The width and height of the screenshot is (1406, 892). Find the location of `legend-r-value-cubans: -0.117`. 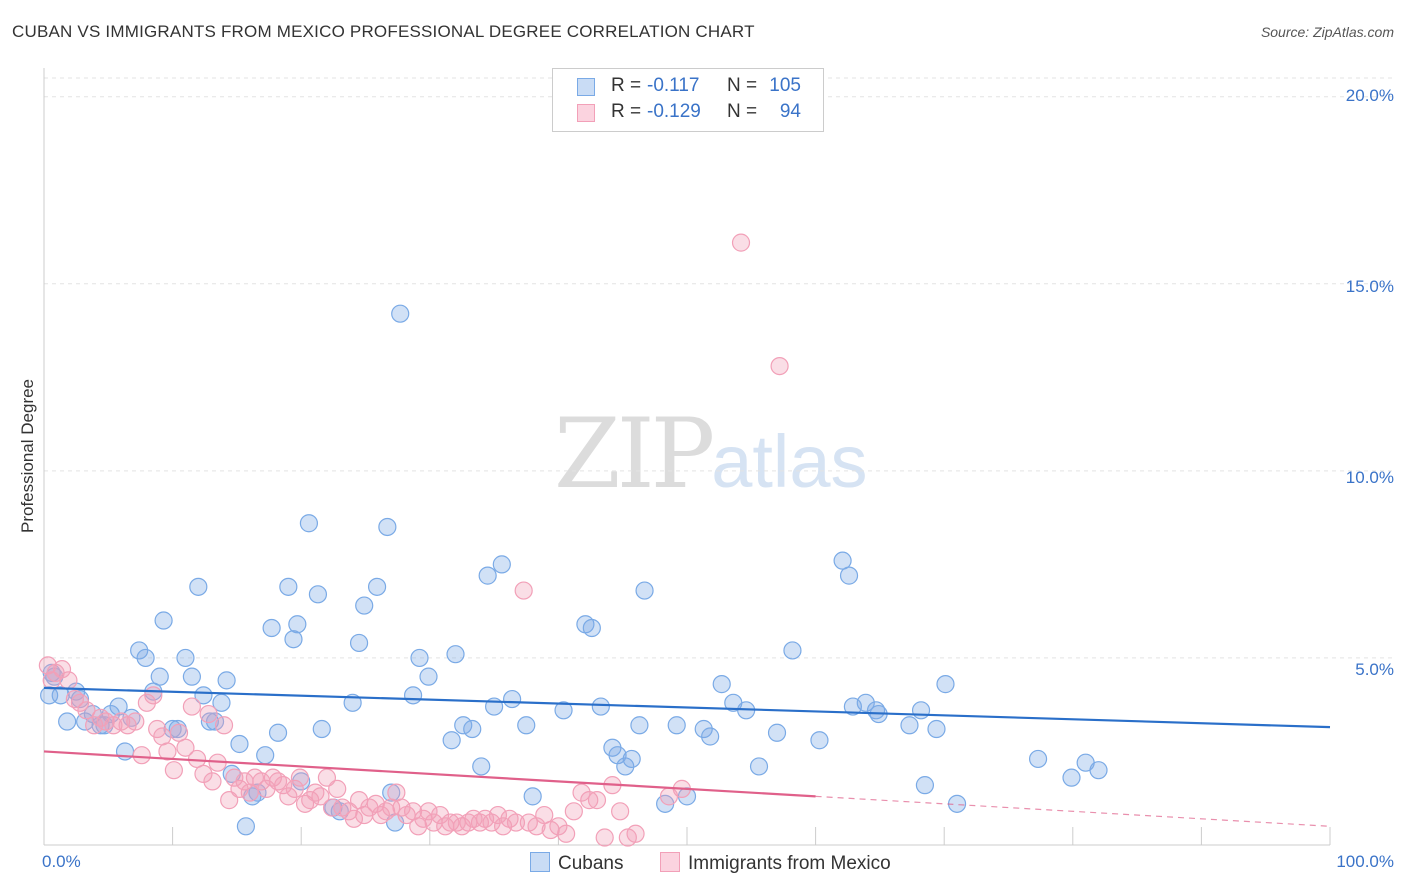

legend-r-value-cubans: -0.117 is located at coordinates (673, 85).